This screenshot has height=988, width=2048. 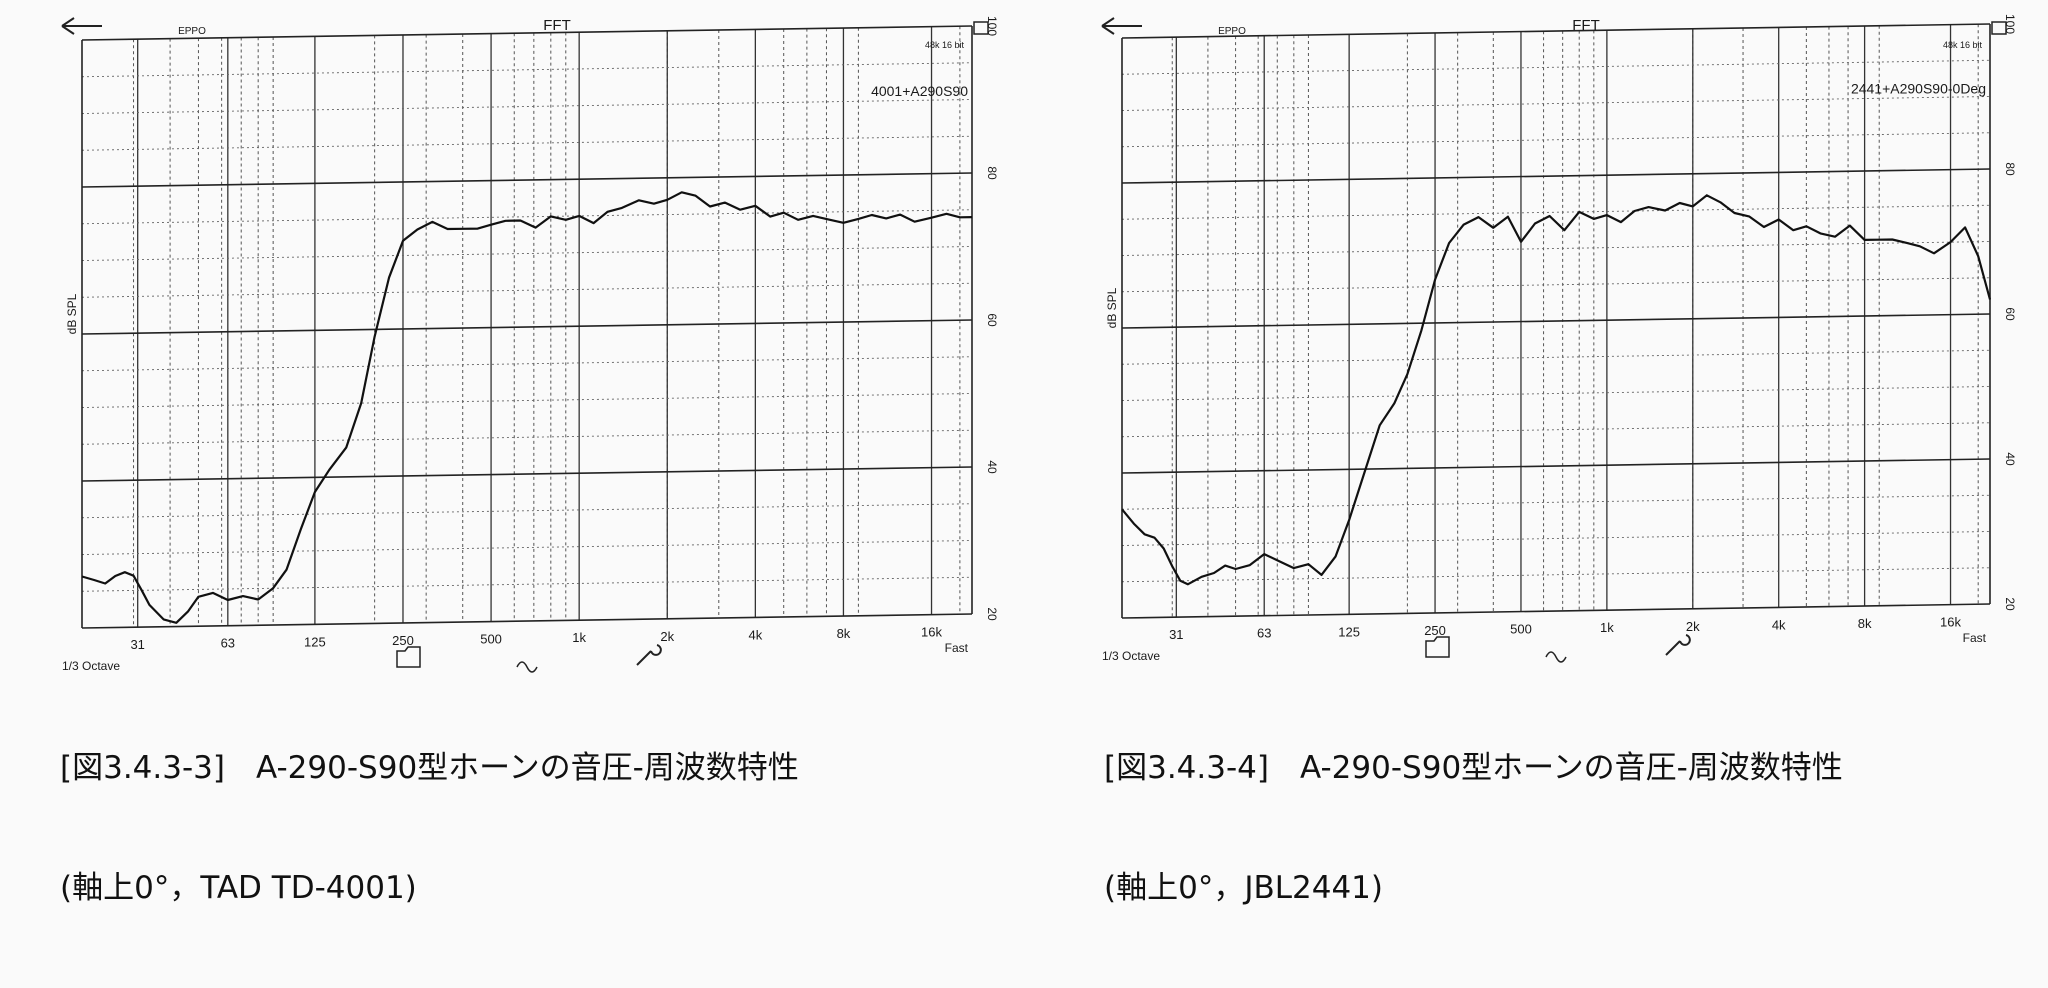 I want to click on y-tick-label: 40, so click(x=992, y=467).